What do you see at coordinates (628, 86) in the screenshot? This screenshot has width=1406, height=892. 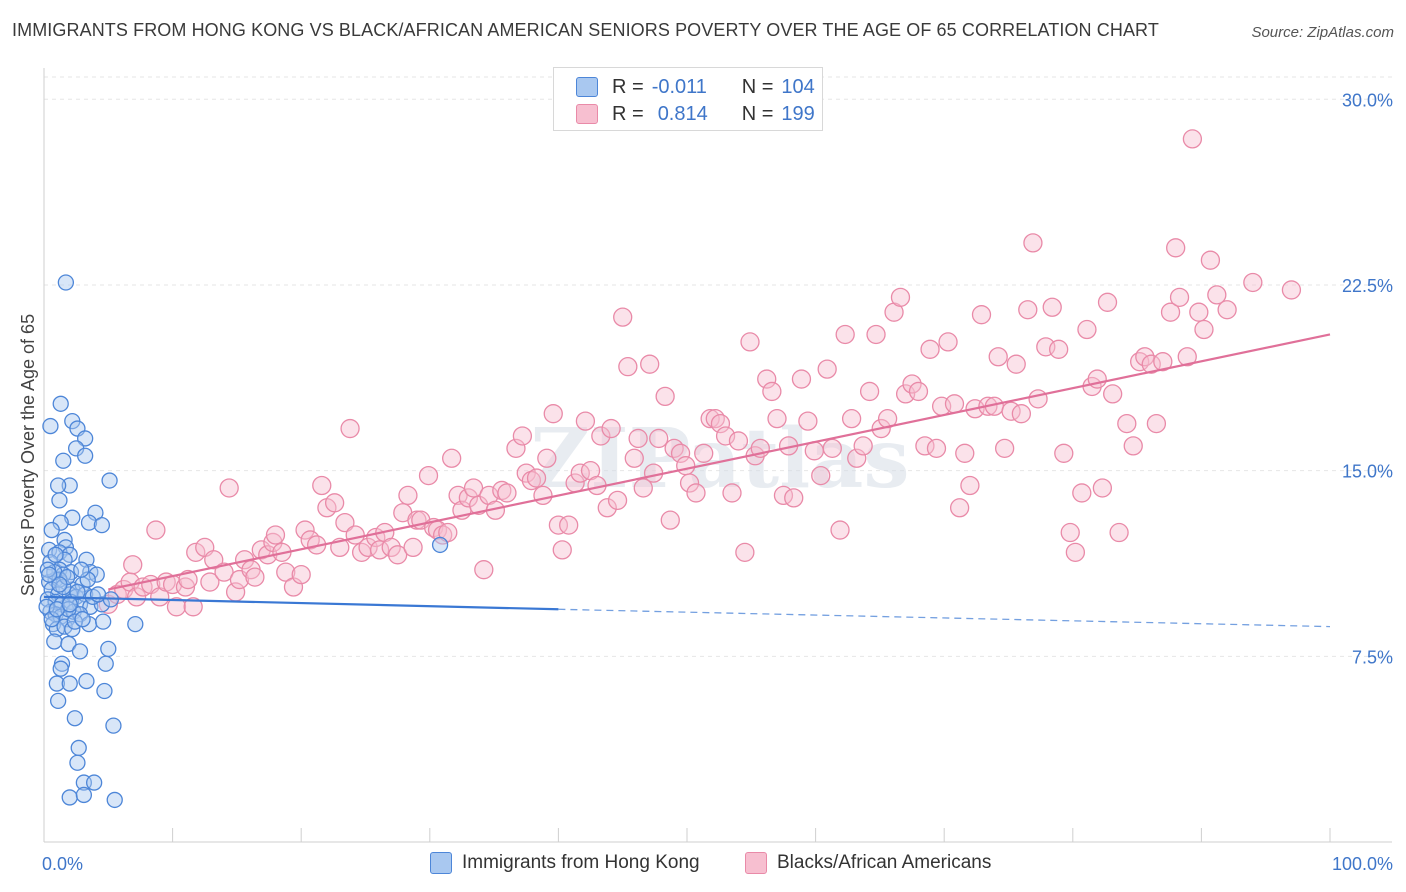 I see `legend-r-label: R =` at bounding box center [628, 86].